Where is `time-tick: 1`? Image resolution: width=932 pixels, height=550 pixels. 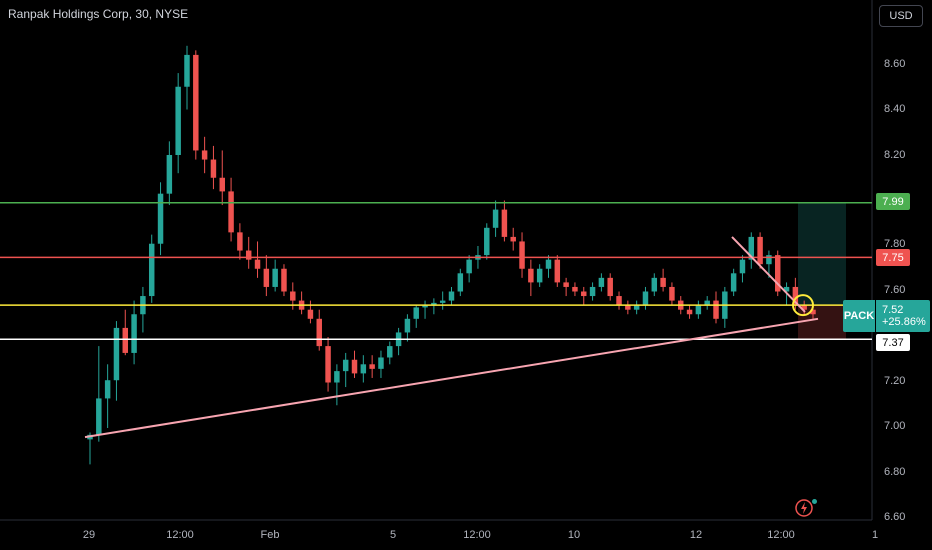 time-tick: 1 is located at coordinates (875, 535).